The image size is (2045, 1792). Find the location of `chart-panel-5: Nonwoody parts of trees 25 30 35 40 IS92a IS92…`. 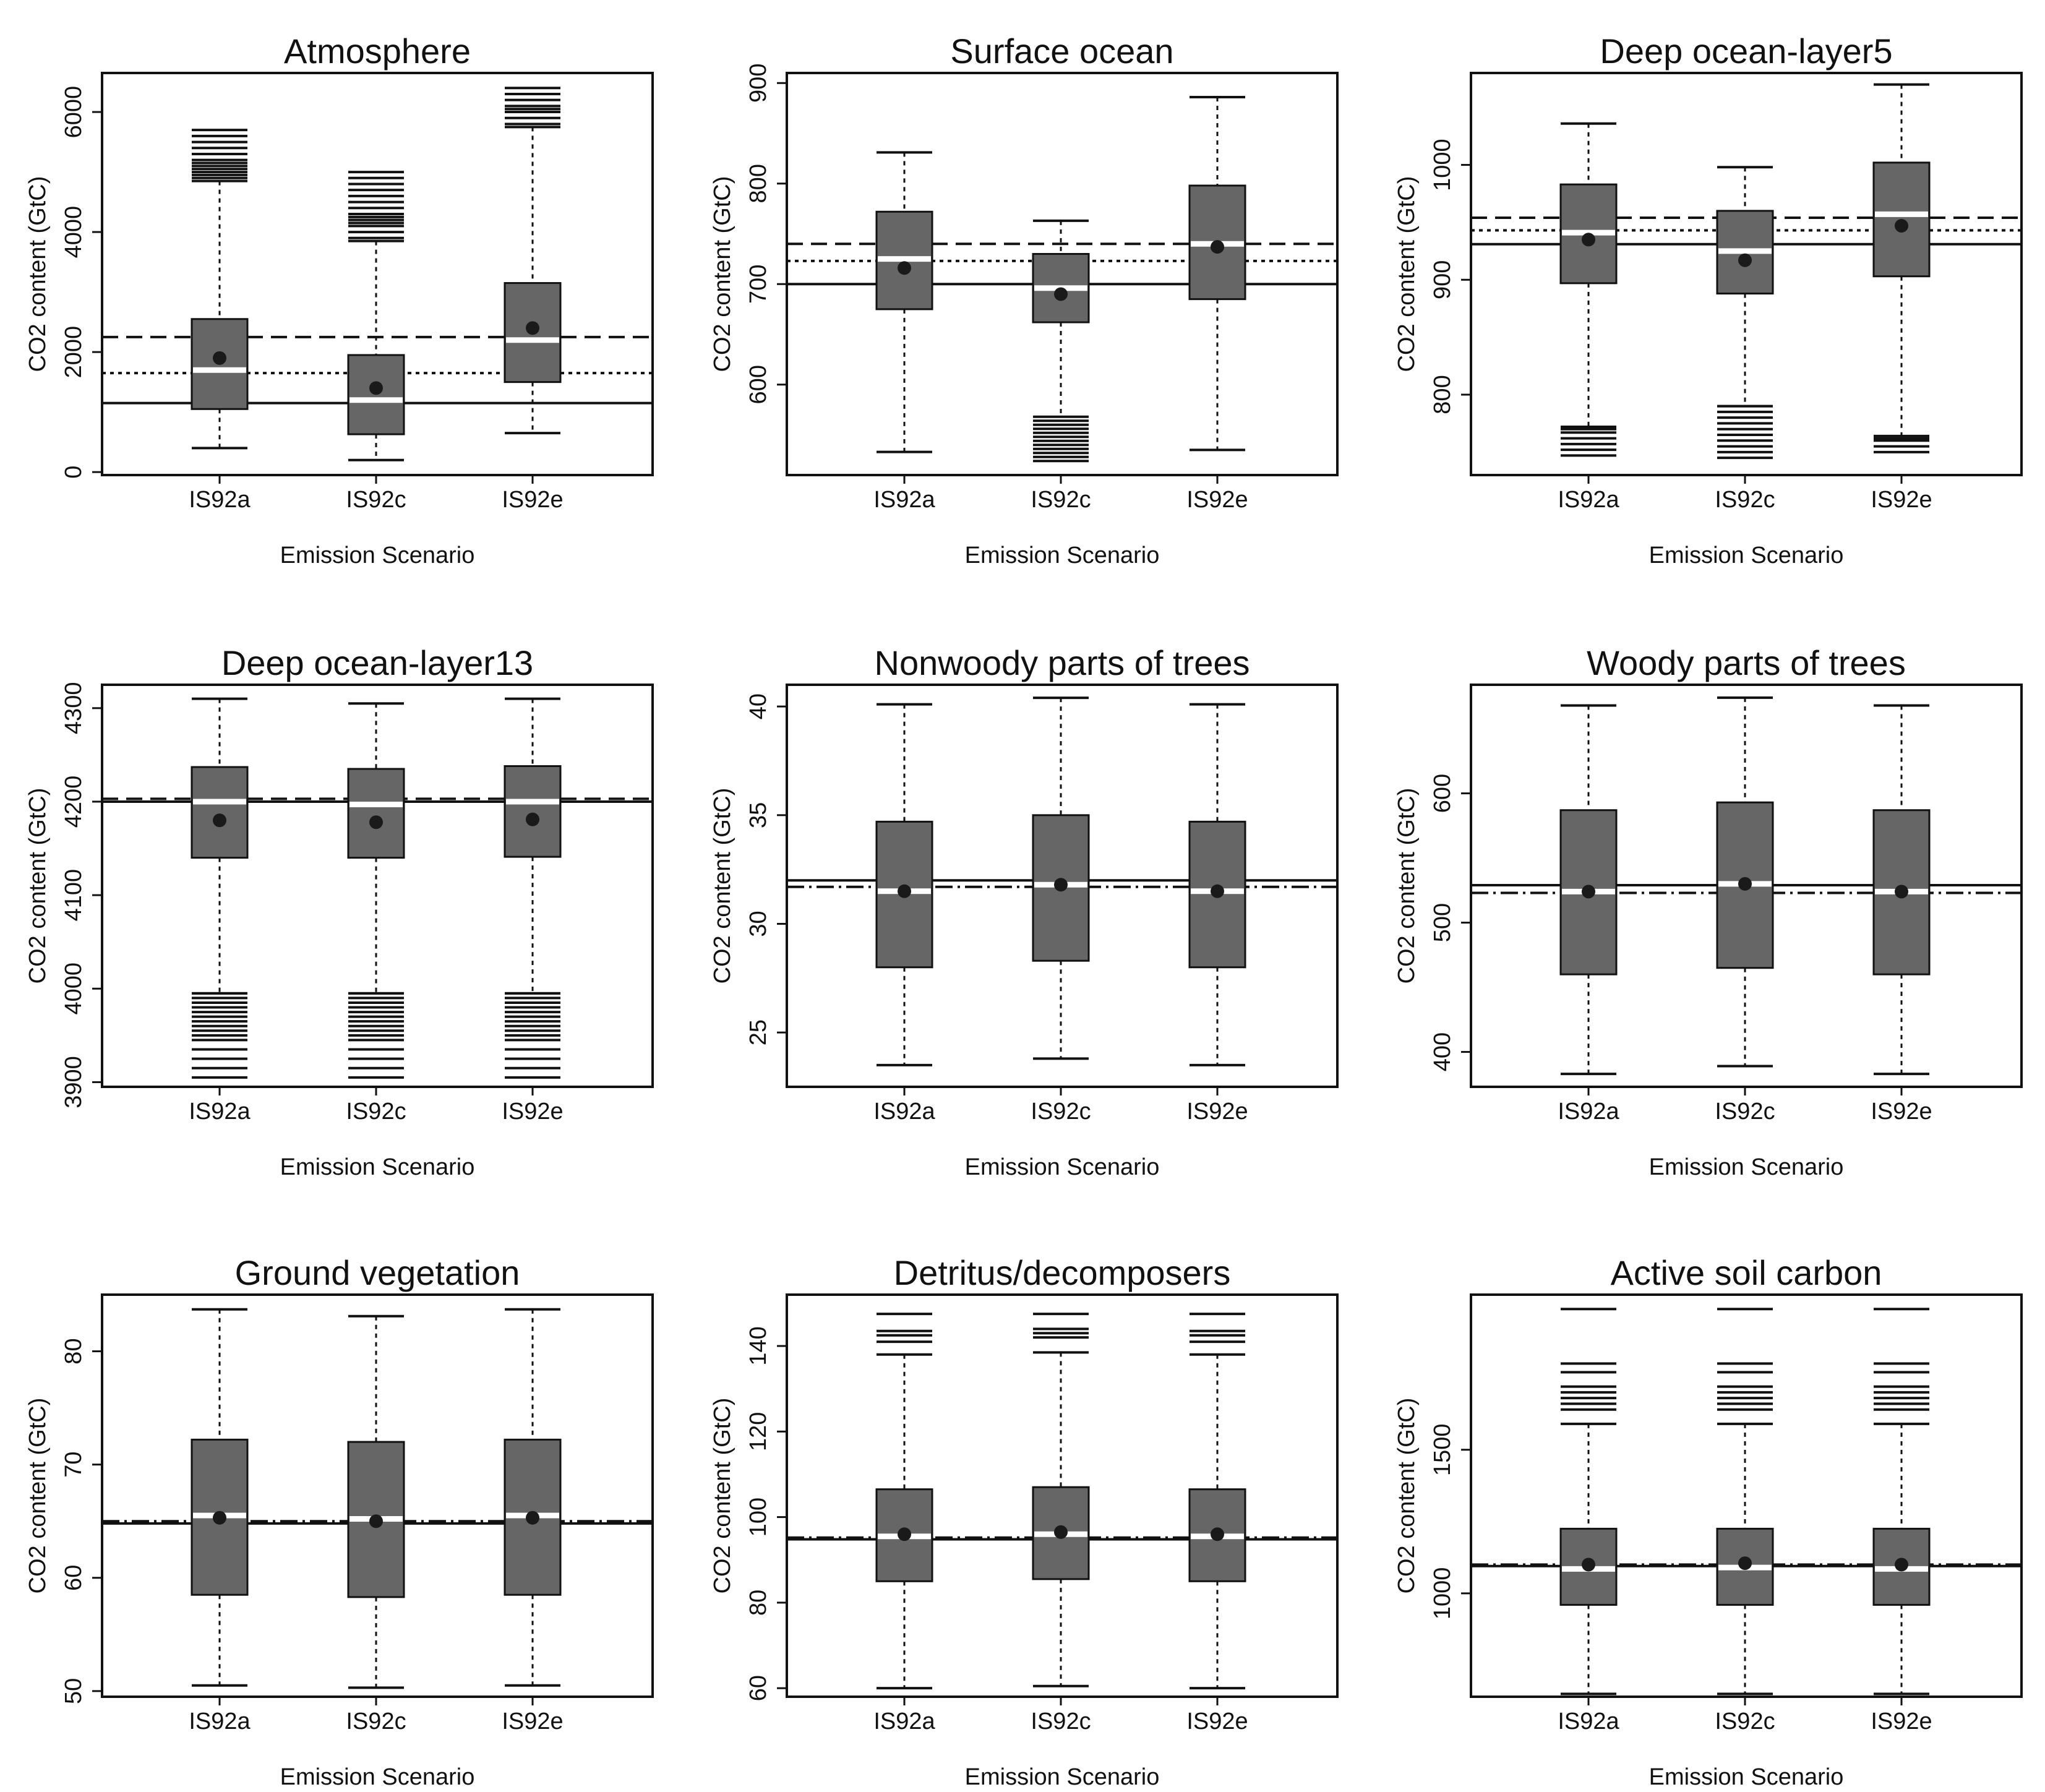

chart-panel-5: Nonwoody parts of trees 25 30 35 40 IS92a IS92… is located at coordinates (1024, 911).